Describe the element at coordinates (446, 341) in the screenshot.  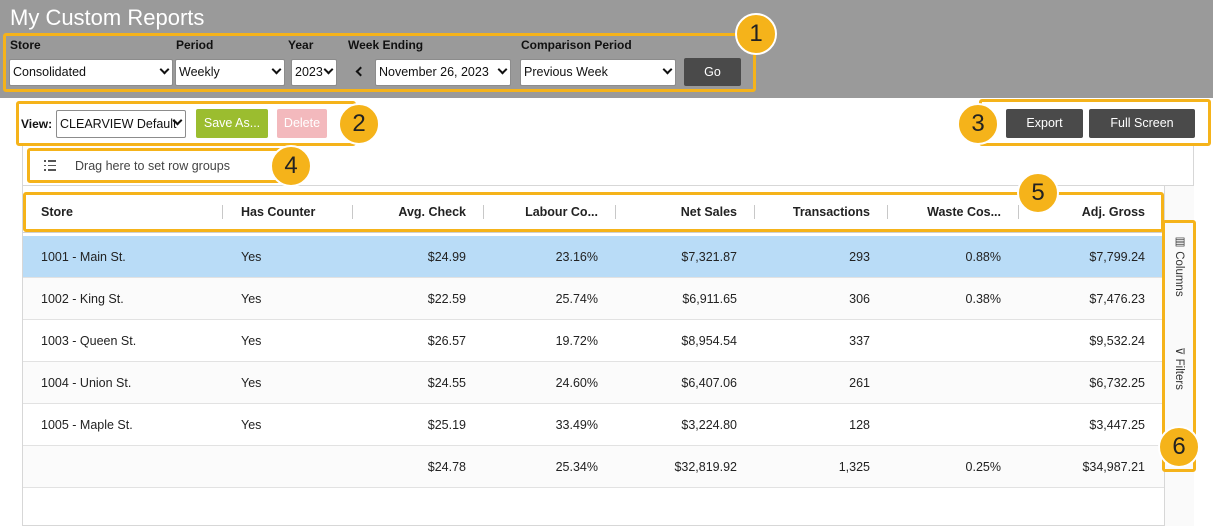
I see `cell-avg-check: $26.57` at that location.